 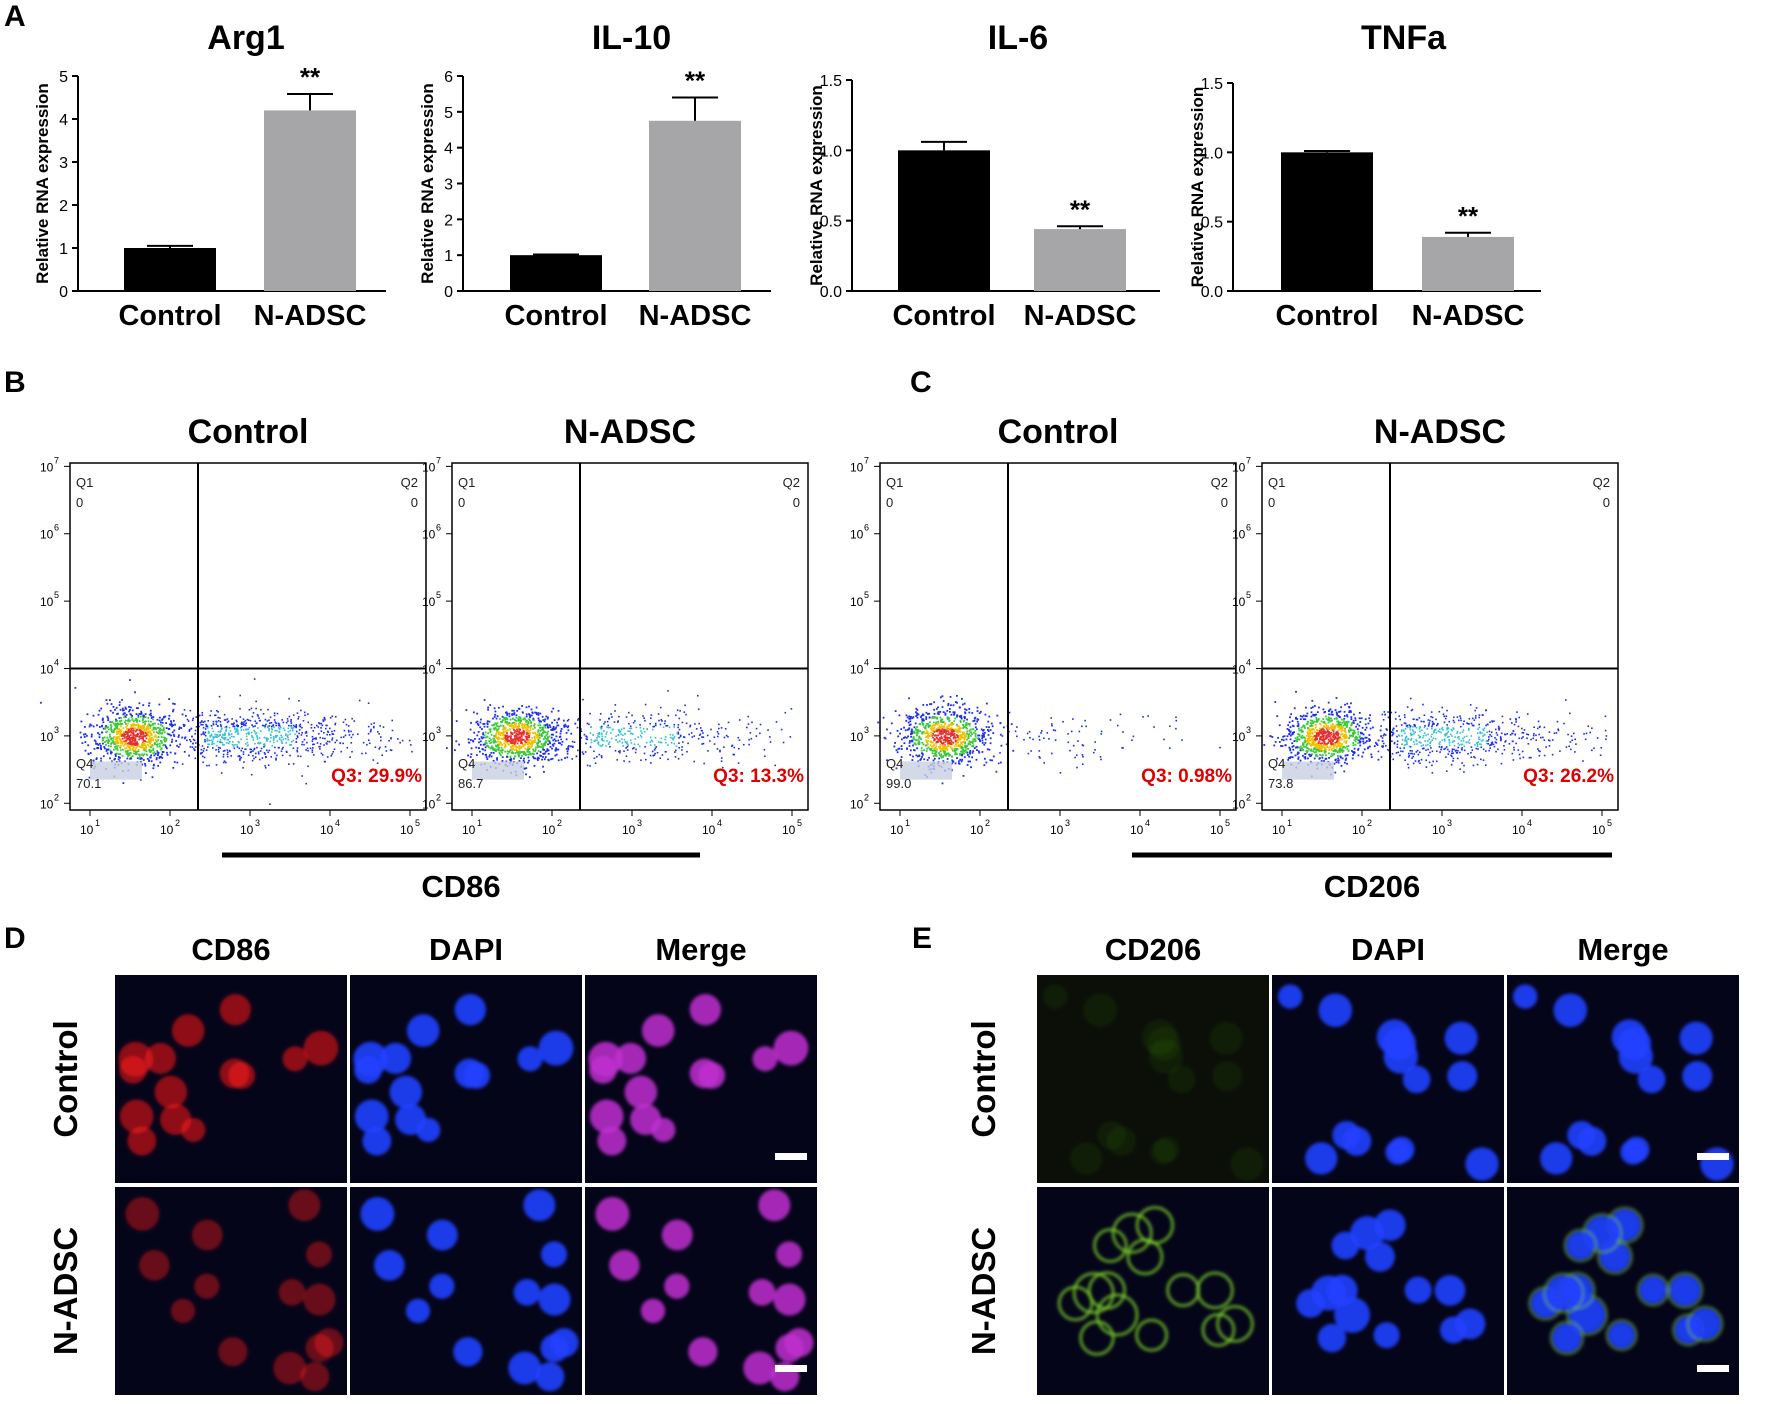 I want to click on category-label: N-ADSC, so click(x=695, y=316).